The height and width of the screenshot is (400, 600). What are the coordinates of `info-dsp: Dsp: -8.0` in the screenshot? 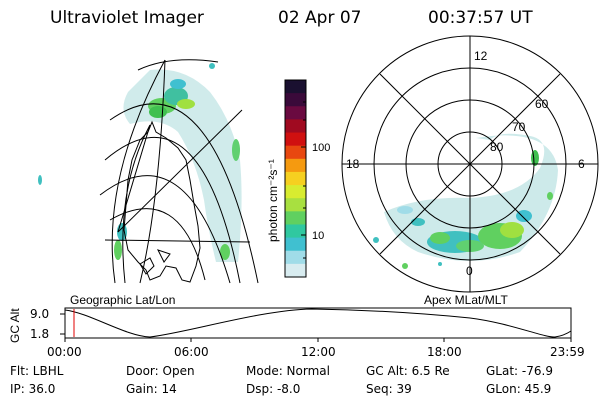 It's located at (273, 389).